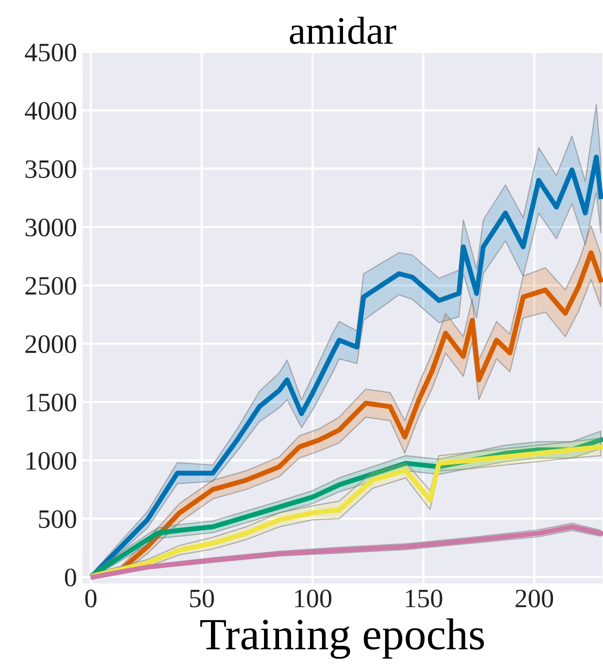 The height and width of the screenshot is (671, 603). Describe the element at coordinates (90, 599) in the screenshot. I see `x-tick-label: 0` at that location.